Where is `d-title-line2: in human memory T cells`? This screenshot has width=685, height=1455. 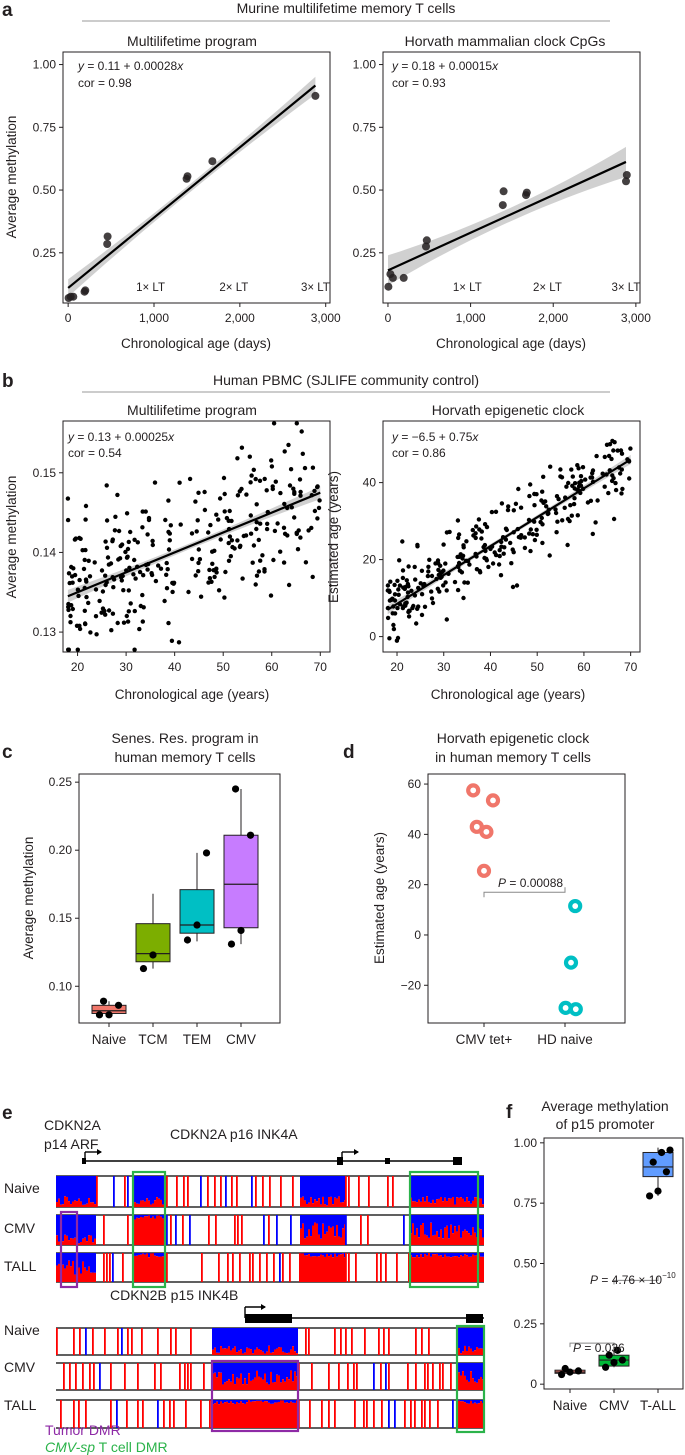
d-title-line2: in human memory T cells is located at coordinates (513, 757).